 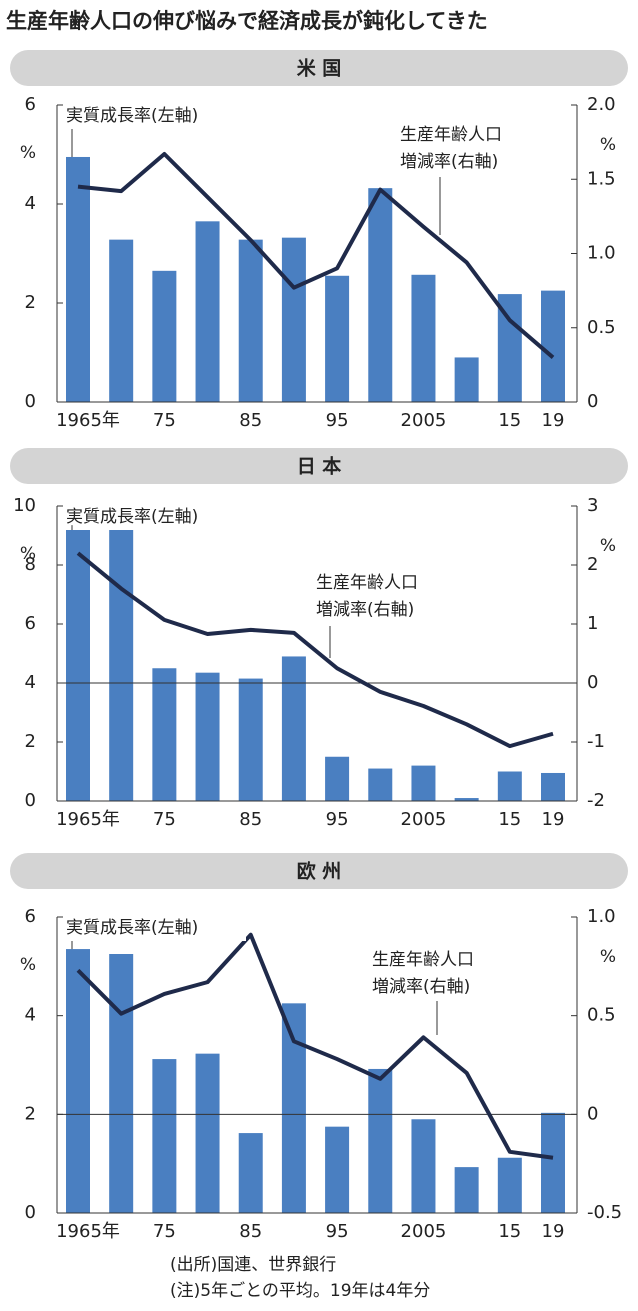 I want to click on panel-title: 日 本, so click(x=319, y=466).